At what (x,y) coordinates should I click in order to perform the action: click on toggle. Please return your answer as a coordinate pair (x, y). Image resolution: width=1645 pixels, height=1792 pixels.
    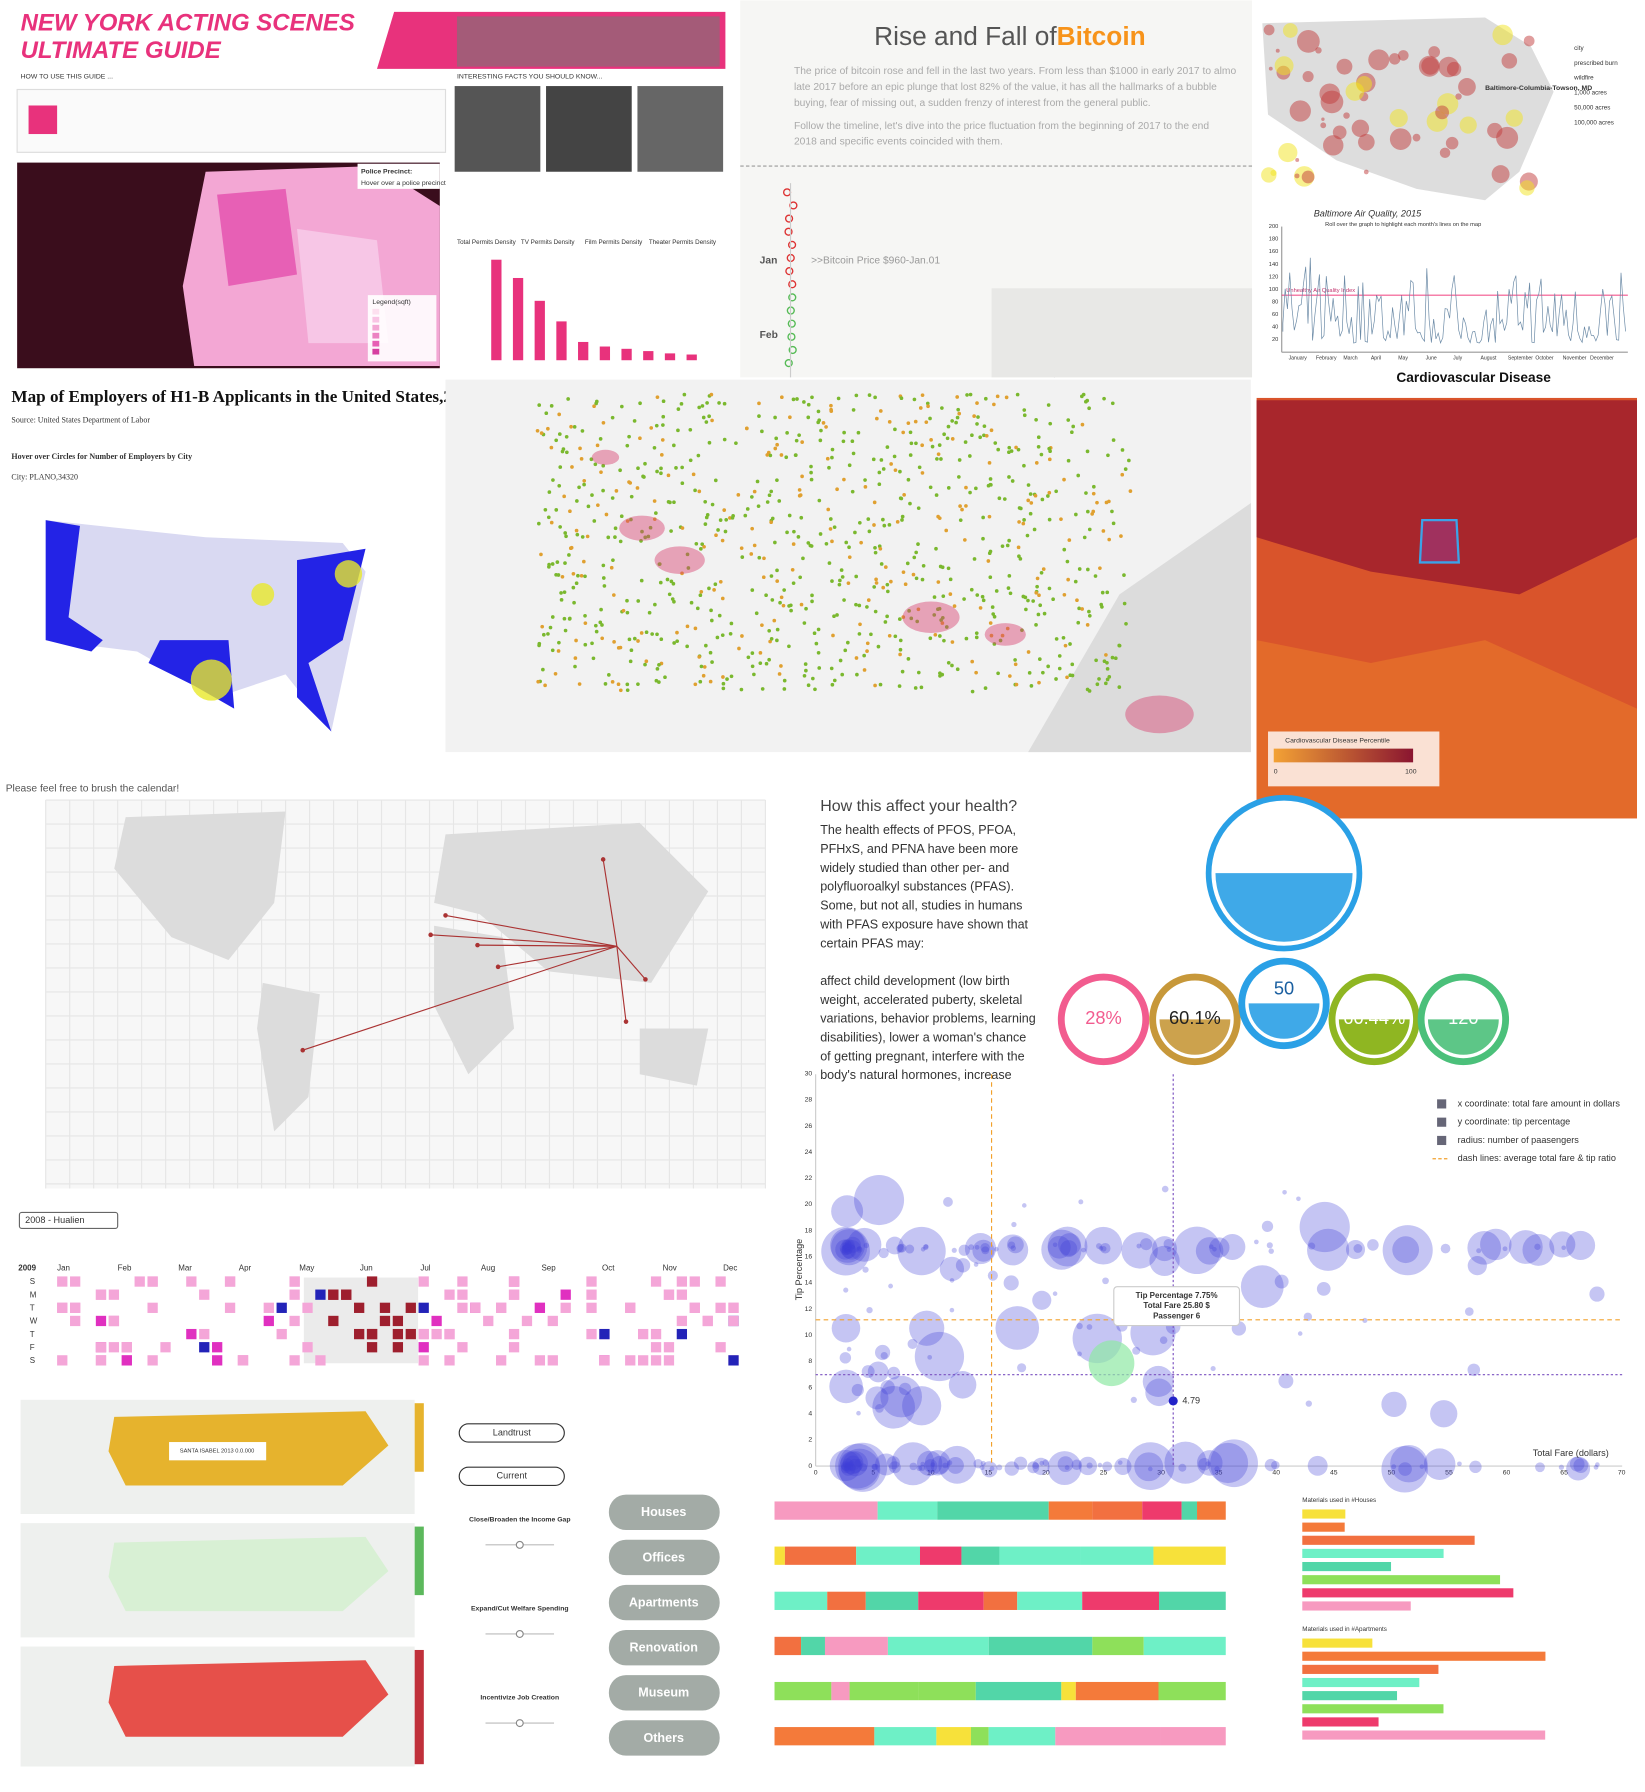
    Looking at the image, I should click on (511, 1476).